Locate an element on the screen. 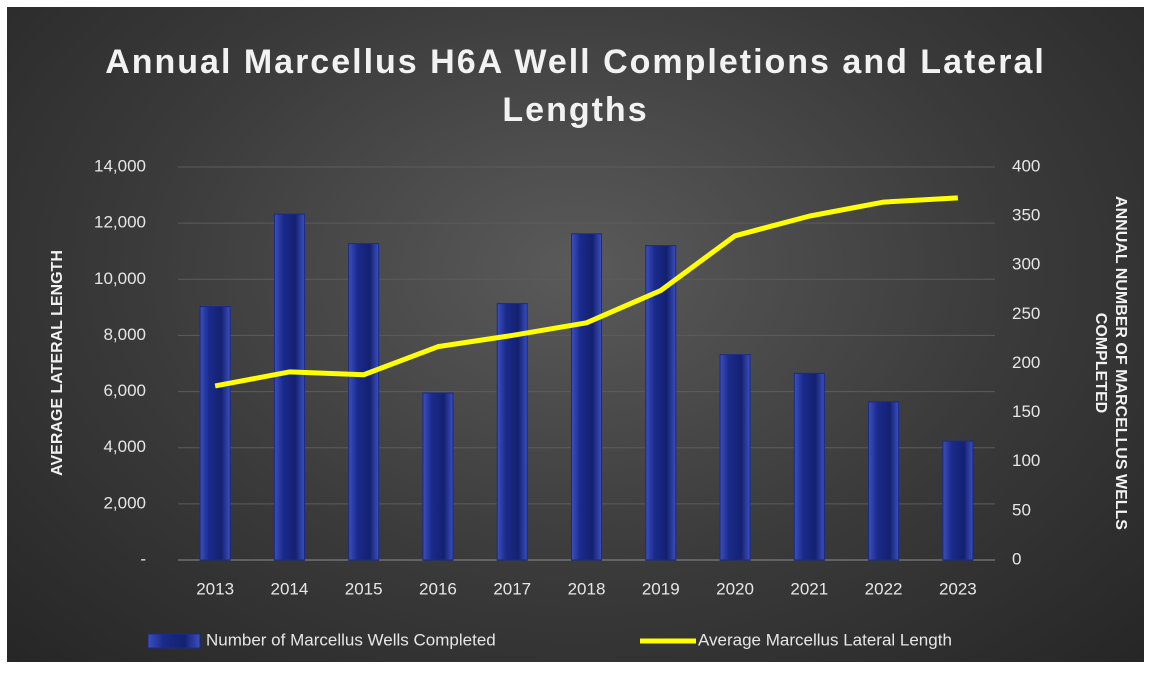 Image resolution: width=1151 pixels, height=675 pixels. legend-label: Number of Marcellus Wells Completed is located at coordinates (351, 639).